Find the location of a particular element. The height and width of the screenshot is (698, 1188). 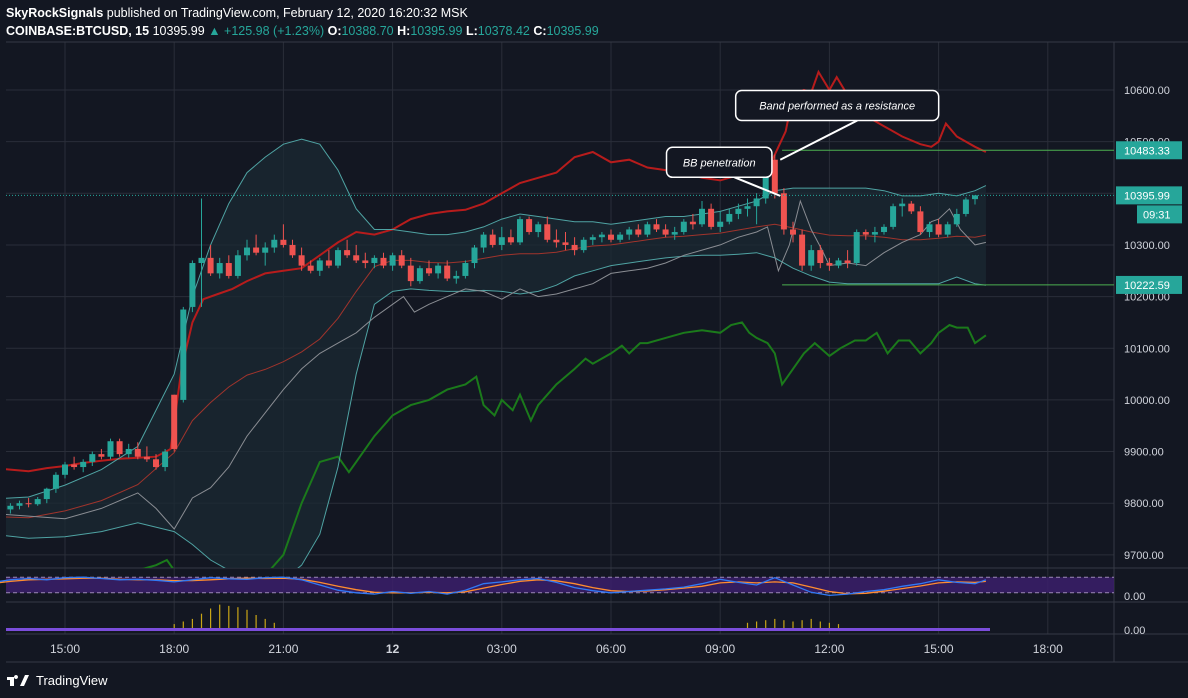

countdown-label: 09:31 is located at coordinates (1157, 215).